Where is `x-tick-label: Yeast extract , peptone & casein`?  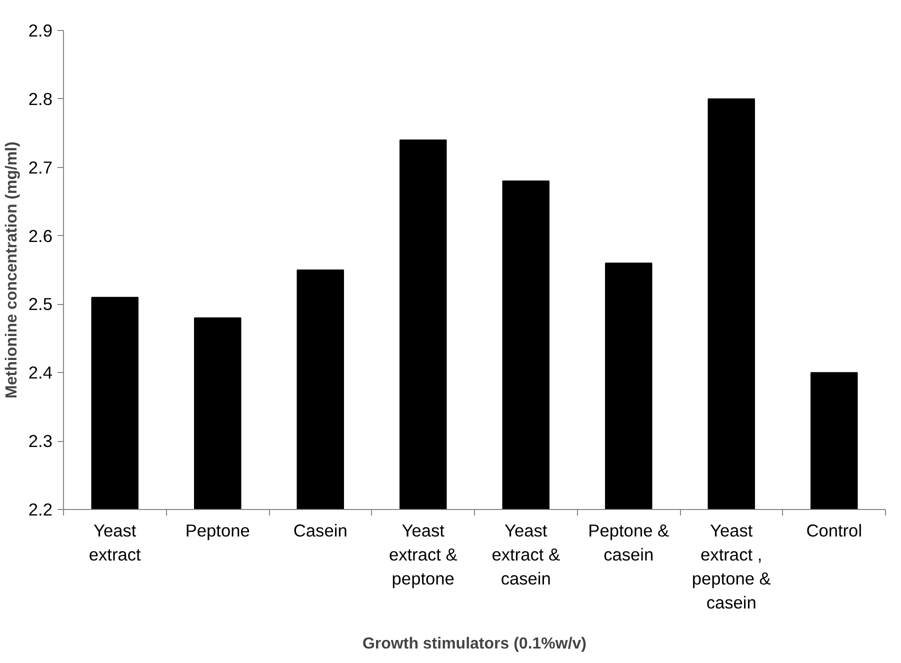 x-tick-label: Yeast extract , peptone & casein is located at coordinates (732, 566).